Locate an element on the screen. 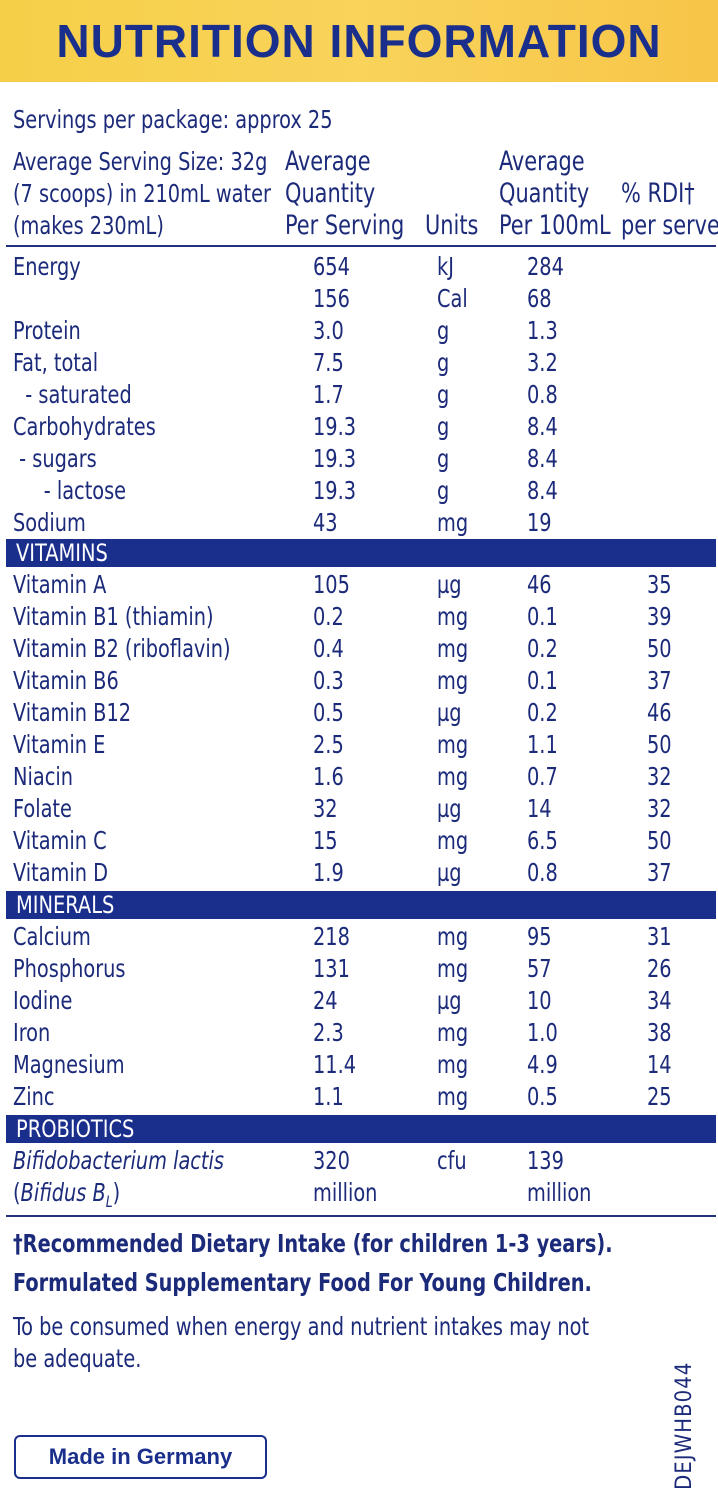 The height and width of the screenshot is (1500, 718). table-row: - saturated 1.7 g 0.8 is located at coordinates (359, 395).